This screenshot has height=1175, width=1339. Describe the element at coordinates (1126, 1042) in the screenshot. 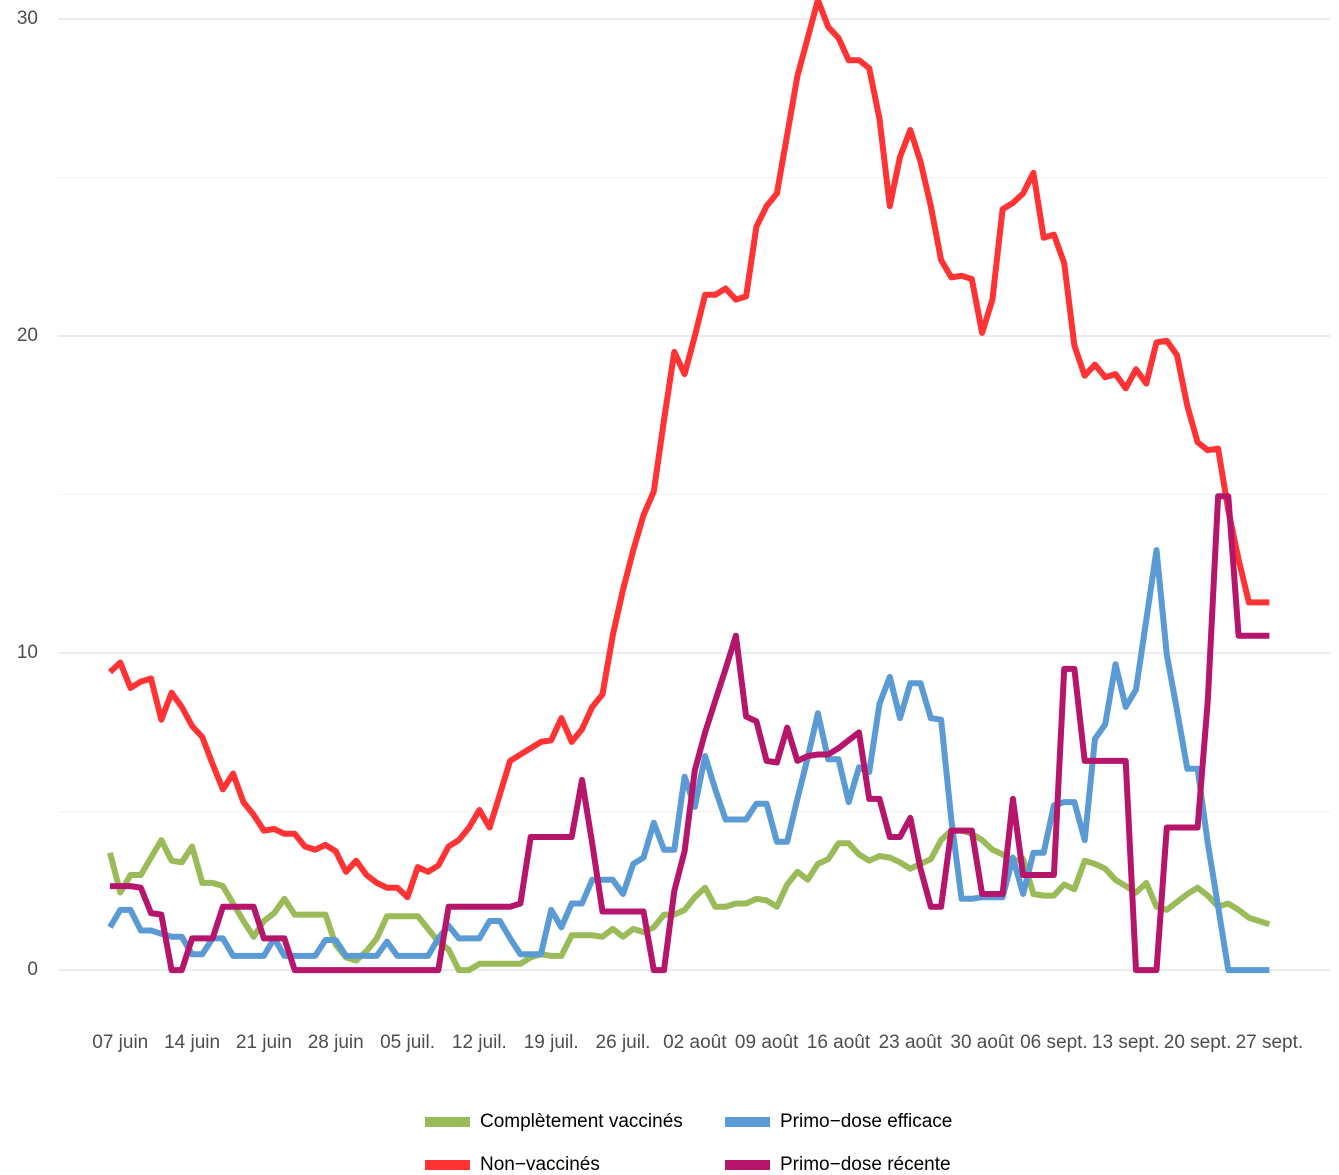

I see `x-tick-label: 13 sept.` at that location.